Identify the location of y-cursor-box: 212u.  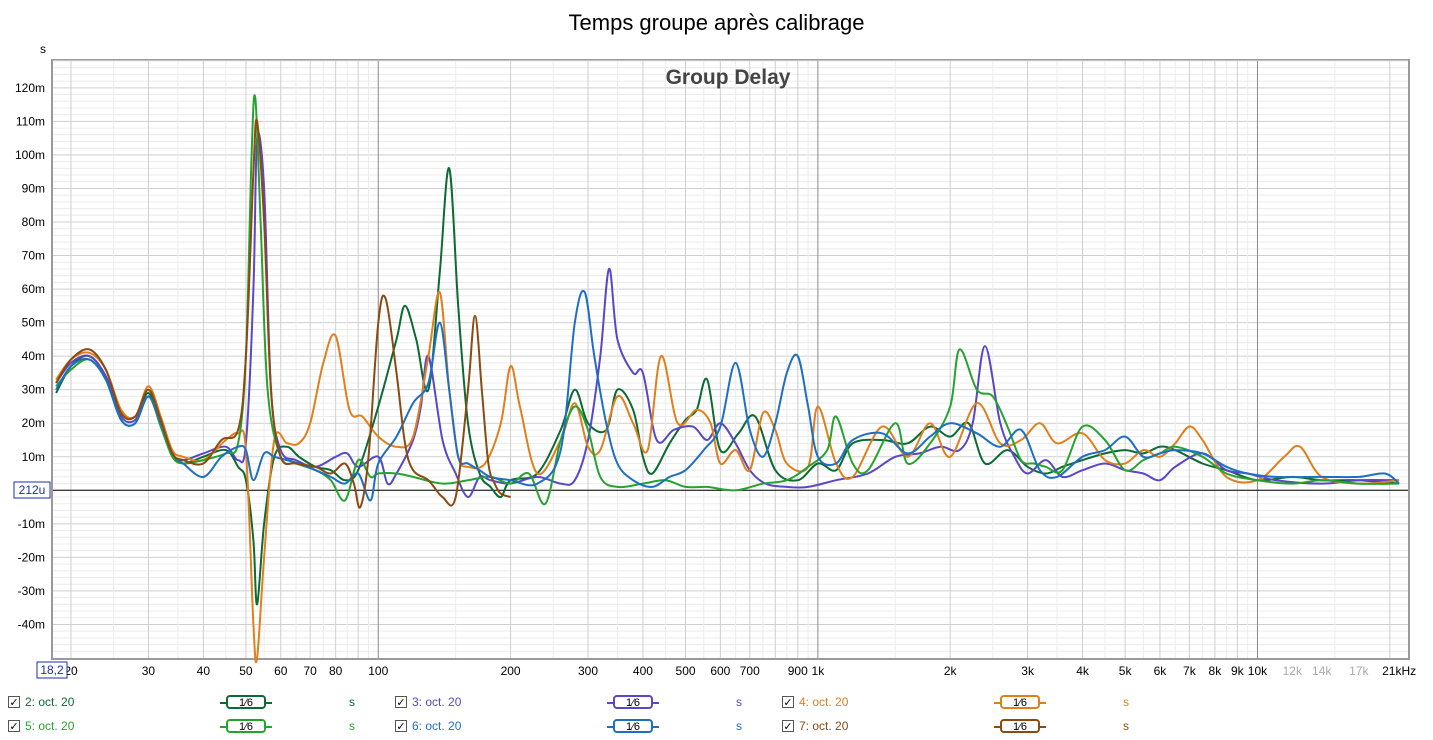
(32, 490).